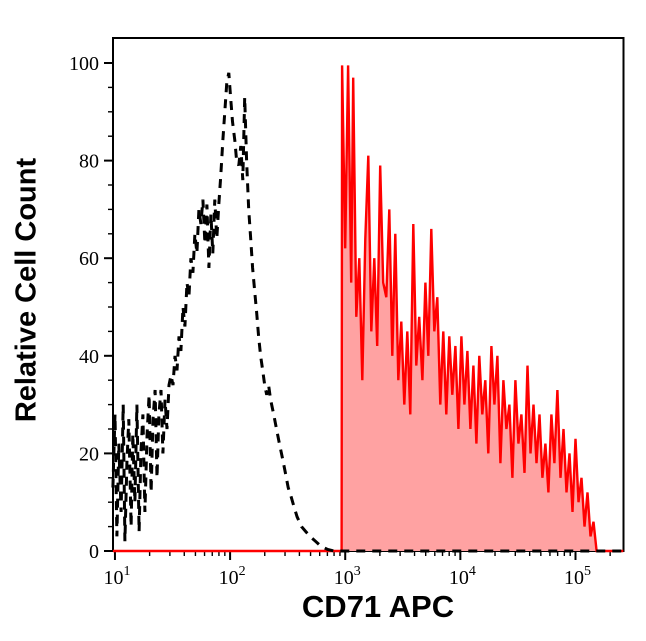 The image size is (646, 641). What do you see at coordinates (577, 576) in the screenshot?
I see `x-tick-label: 10⁵` at bounding box center [577, 576].